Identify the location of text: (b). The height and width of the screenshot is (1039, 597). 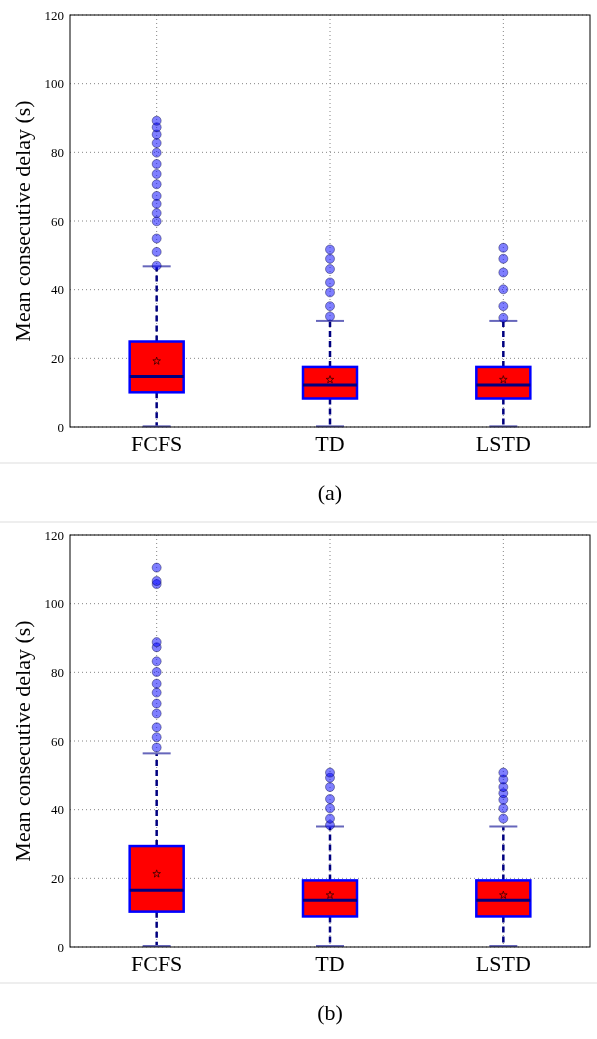
(330, 1012).